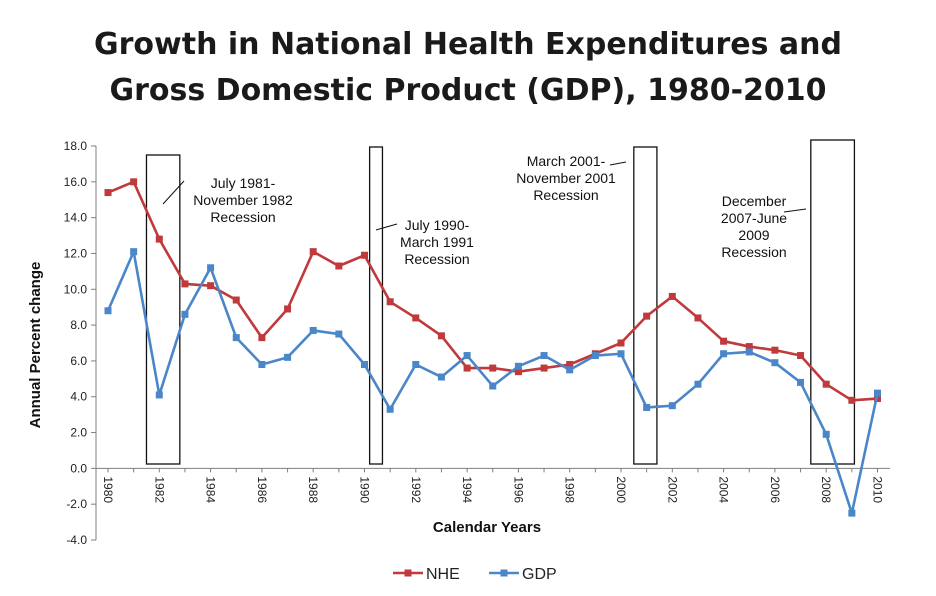 This screenshot has height=596, width=936. I want to click on x-tick-label: 1988, so click(313, 489).